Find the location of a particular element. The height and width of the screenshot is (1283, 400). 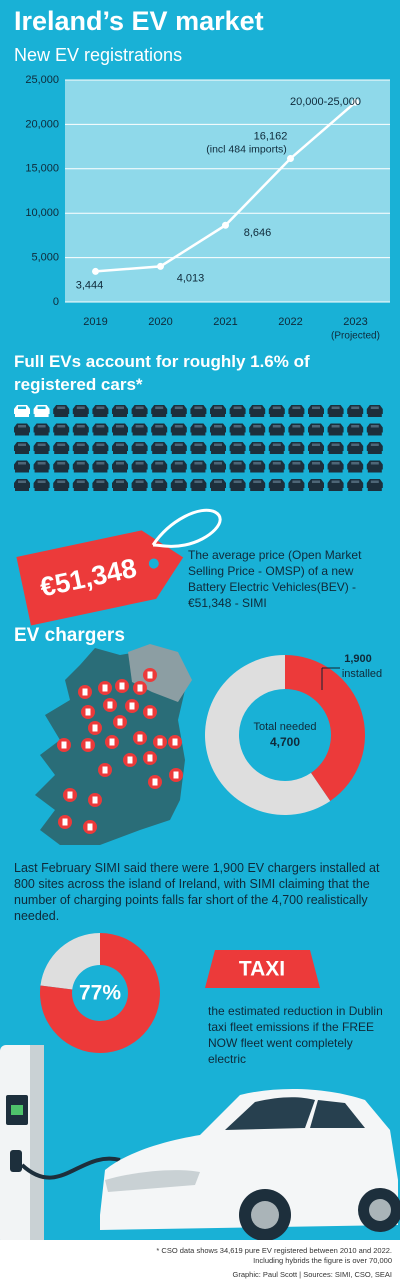

value-label: 77% is located at coordinates (100, 993).